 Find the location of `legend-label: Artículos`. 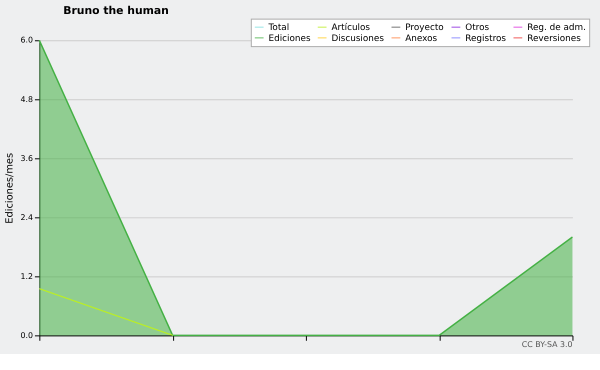

legend-label: Artículos is located at coordinates (350, 28).